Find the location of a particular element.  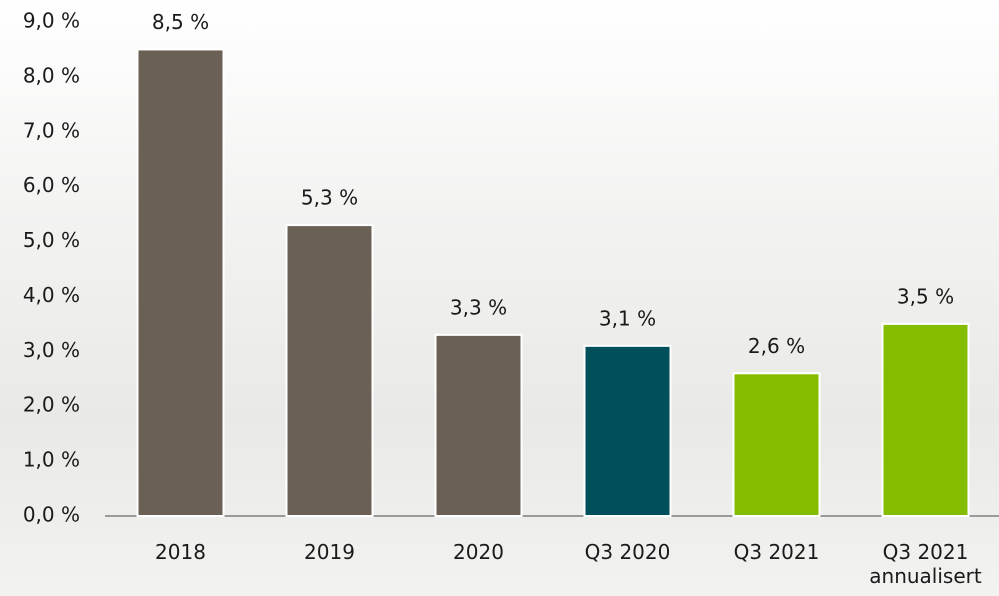

x-tick-label: Q3 2021 annualisert is located at coordinates (925, 564).